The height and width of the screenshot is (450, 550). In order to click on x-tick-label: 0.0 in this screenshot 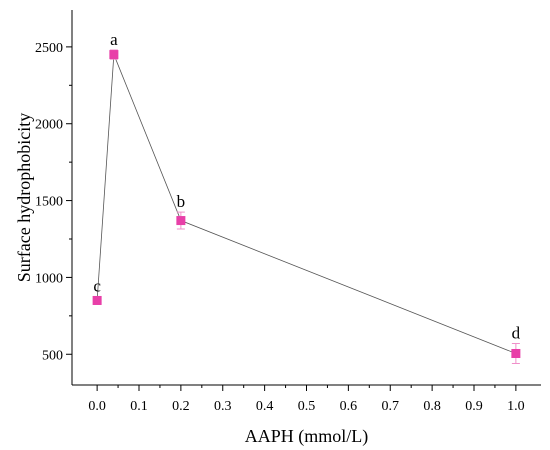, I will do `click(97, 406)`.